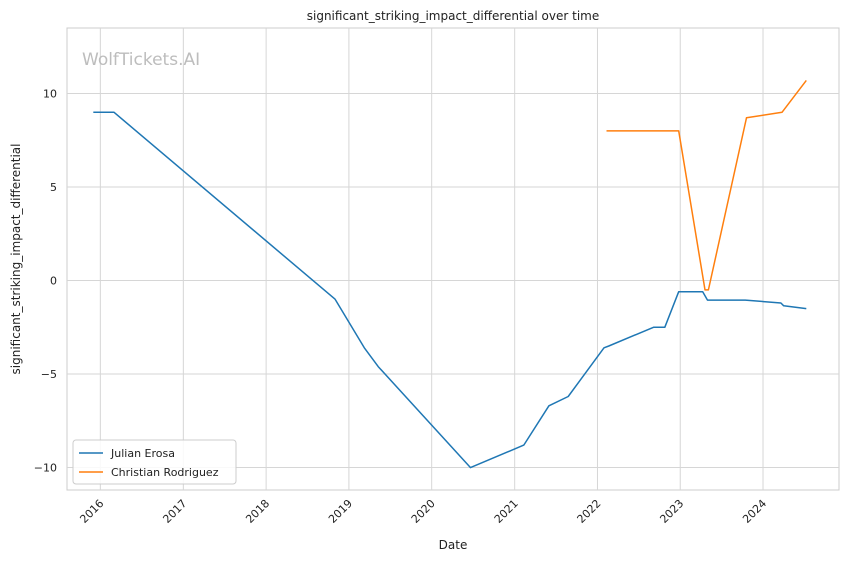 The image size is (850, 561). Describe the element at coordinates (174, 511) in the screenshot. I see `x-tick-label: 2017` at that location.